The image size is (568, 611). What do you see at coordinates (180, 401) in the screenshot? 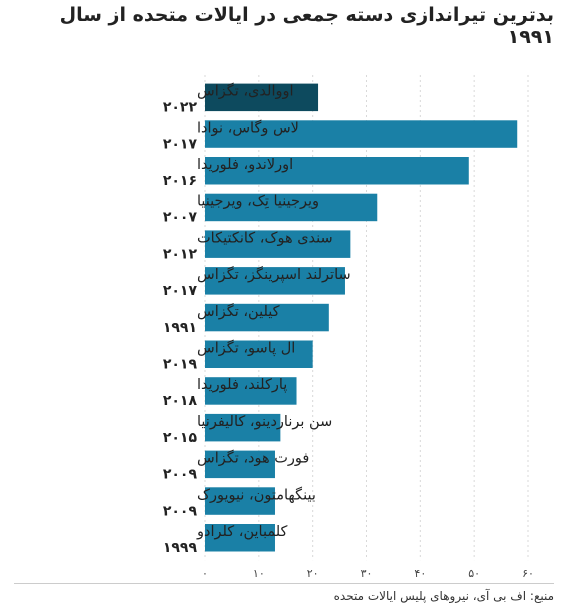
I see `category-year: ۲۰۱۸` at bounding box center [180, 401].